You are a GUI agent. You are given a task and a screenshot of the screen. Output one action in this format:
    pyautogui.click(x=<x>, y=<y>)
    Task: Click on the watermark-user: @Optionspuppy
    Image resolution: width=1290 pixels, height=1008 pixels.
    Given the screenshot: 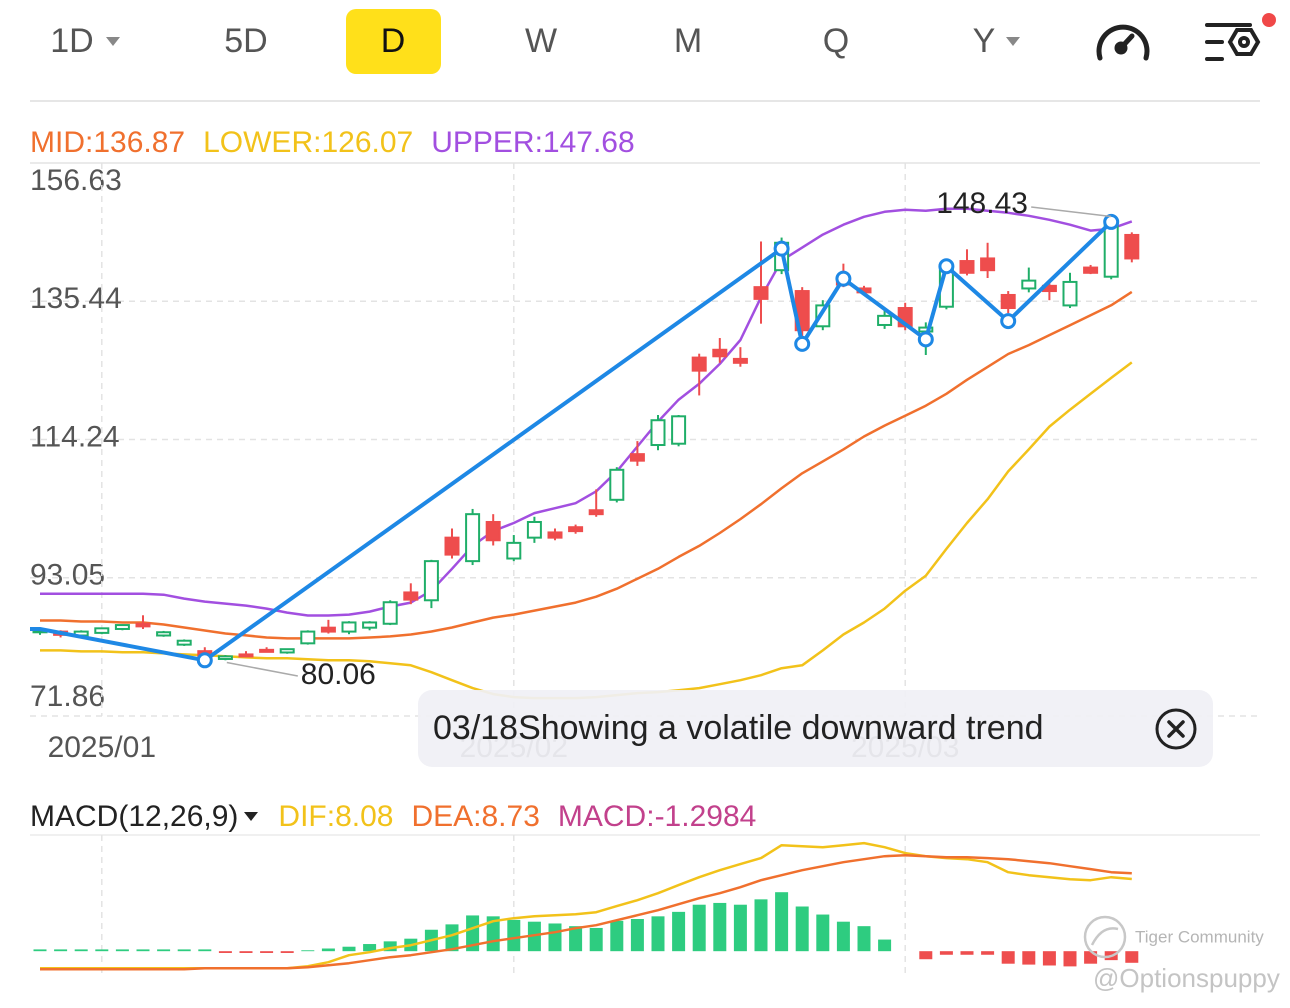 What is the action you would take?
    pyautogui.click(x=1186, y=978)
    